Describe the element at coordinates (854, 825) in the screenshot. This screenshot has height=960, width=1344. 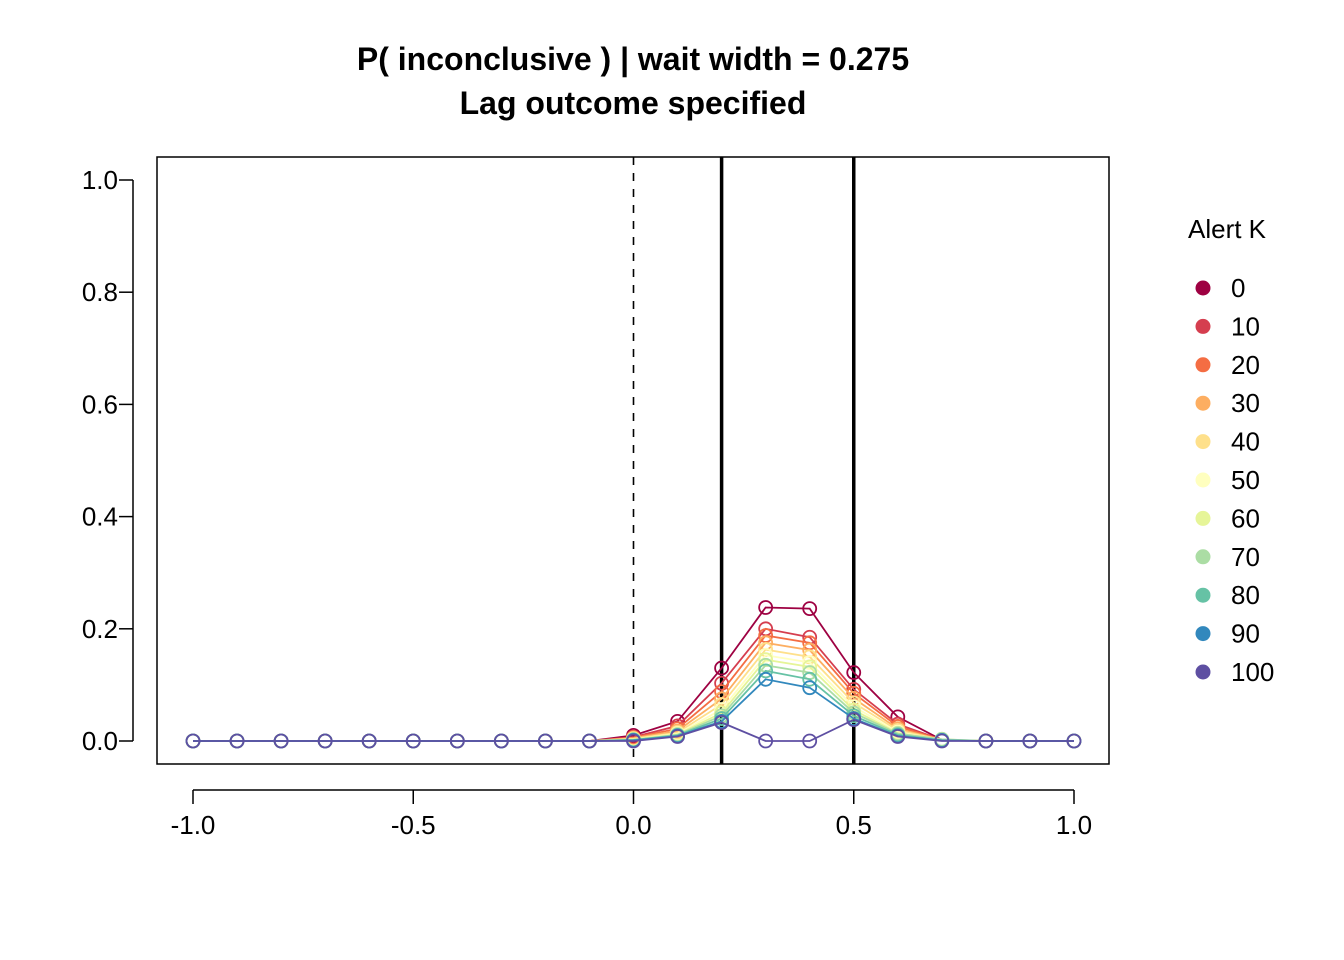
I see `x-tick-label: 0.5` at that location.